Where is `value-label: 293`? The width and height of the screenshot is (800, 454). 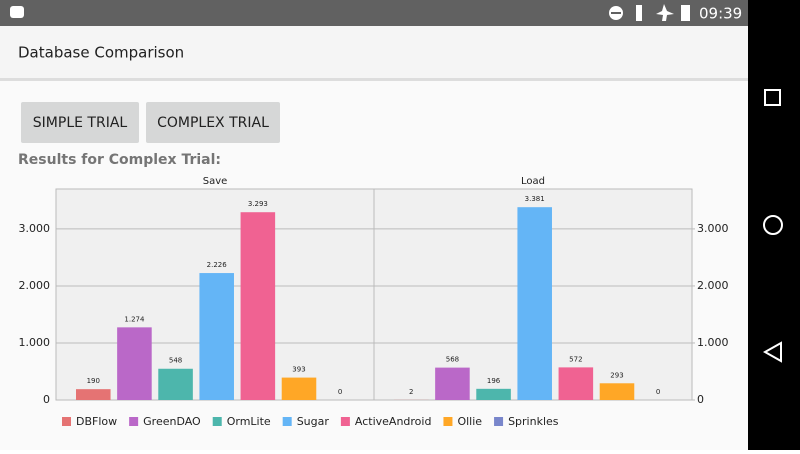 value-label: 293 is located at coordinates (616, 375).